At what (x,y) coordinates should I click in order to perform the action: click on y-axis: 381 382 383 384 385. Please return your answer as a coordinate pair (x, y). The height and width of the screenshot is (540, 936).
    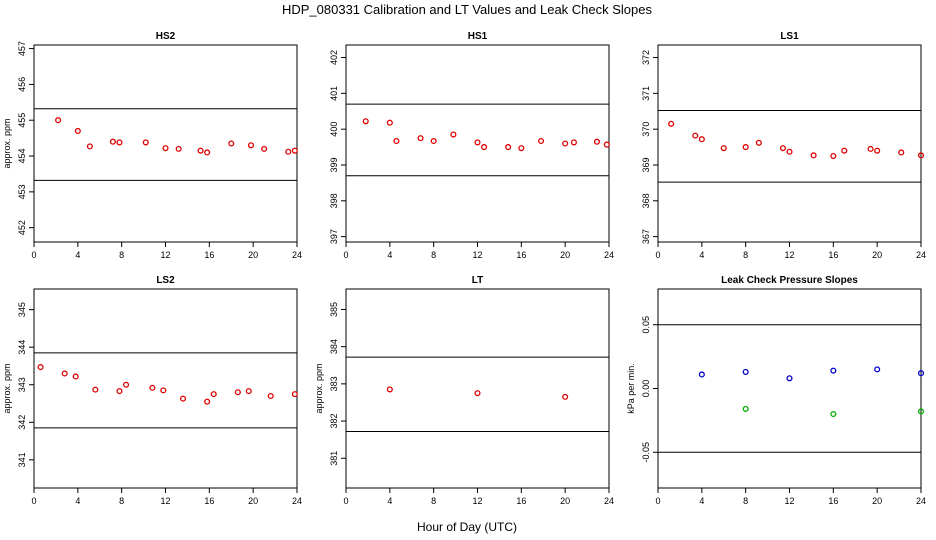
    Looking at the image, I should click on (337, 384).